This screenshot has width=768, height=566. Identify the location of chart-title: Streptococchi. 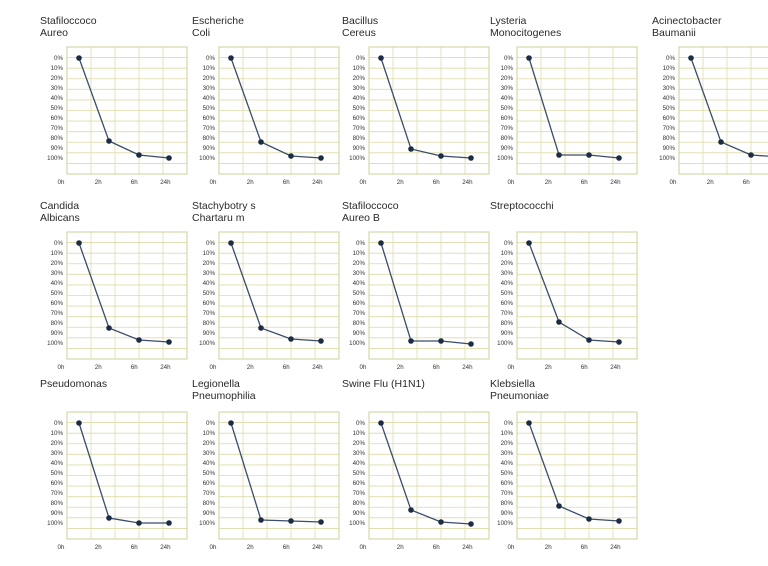
(522, 206).